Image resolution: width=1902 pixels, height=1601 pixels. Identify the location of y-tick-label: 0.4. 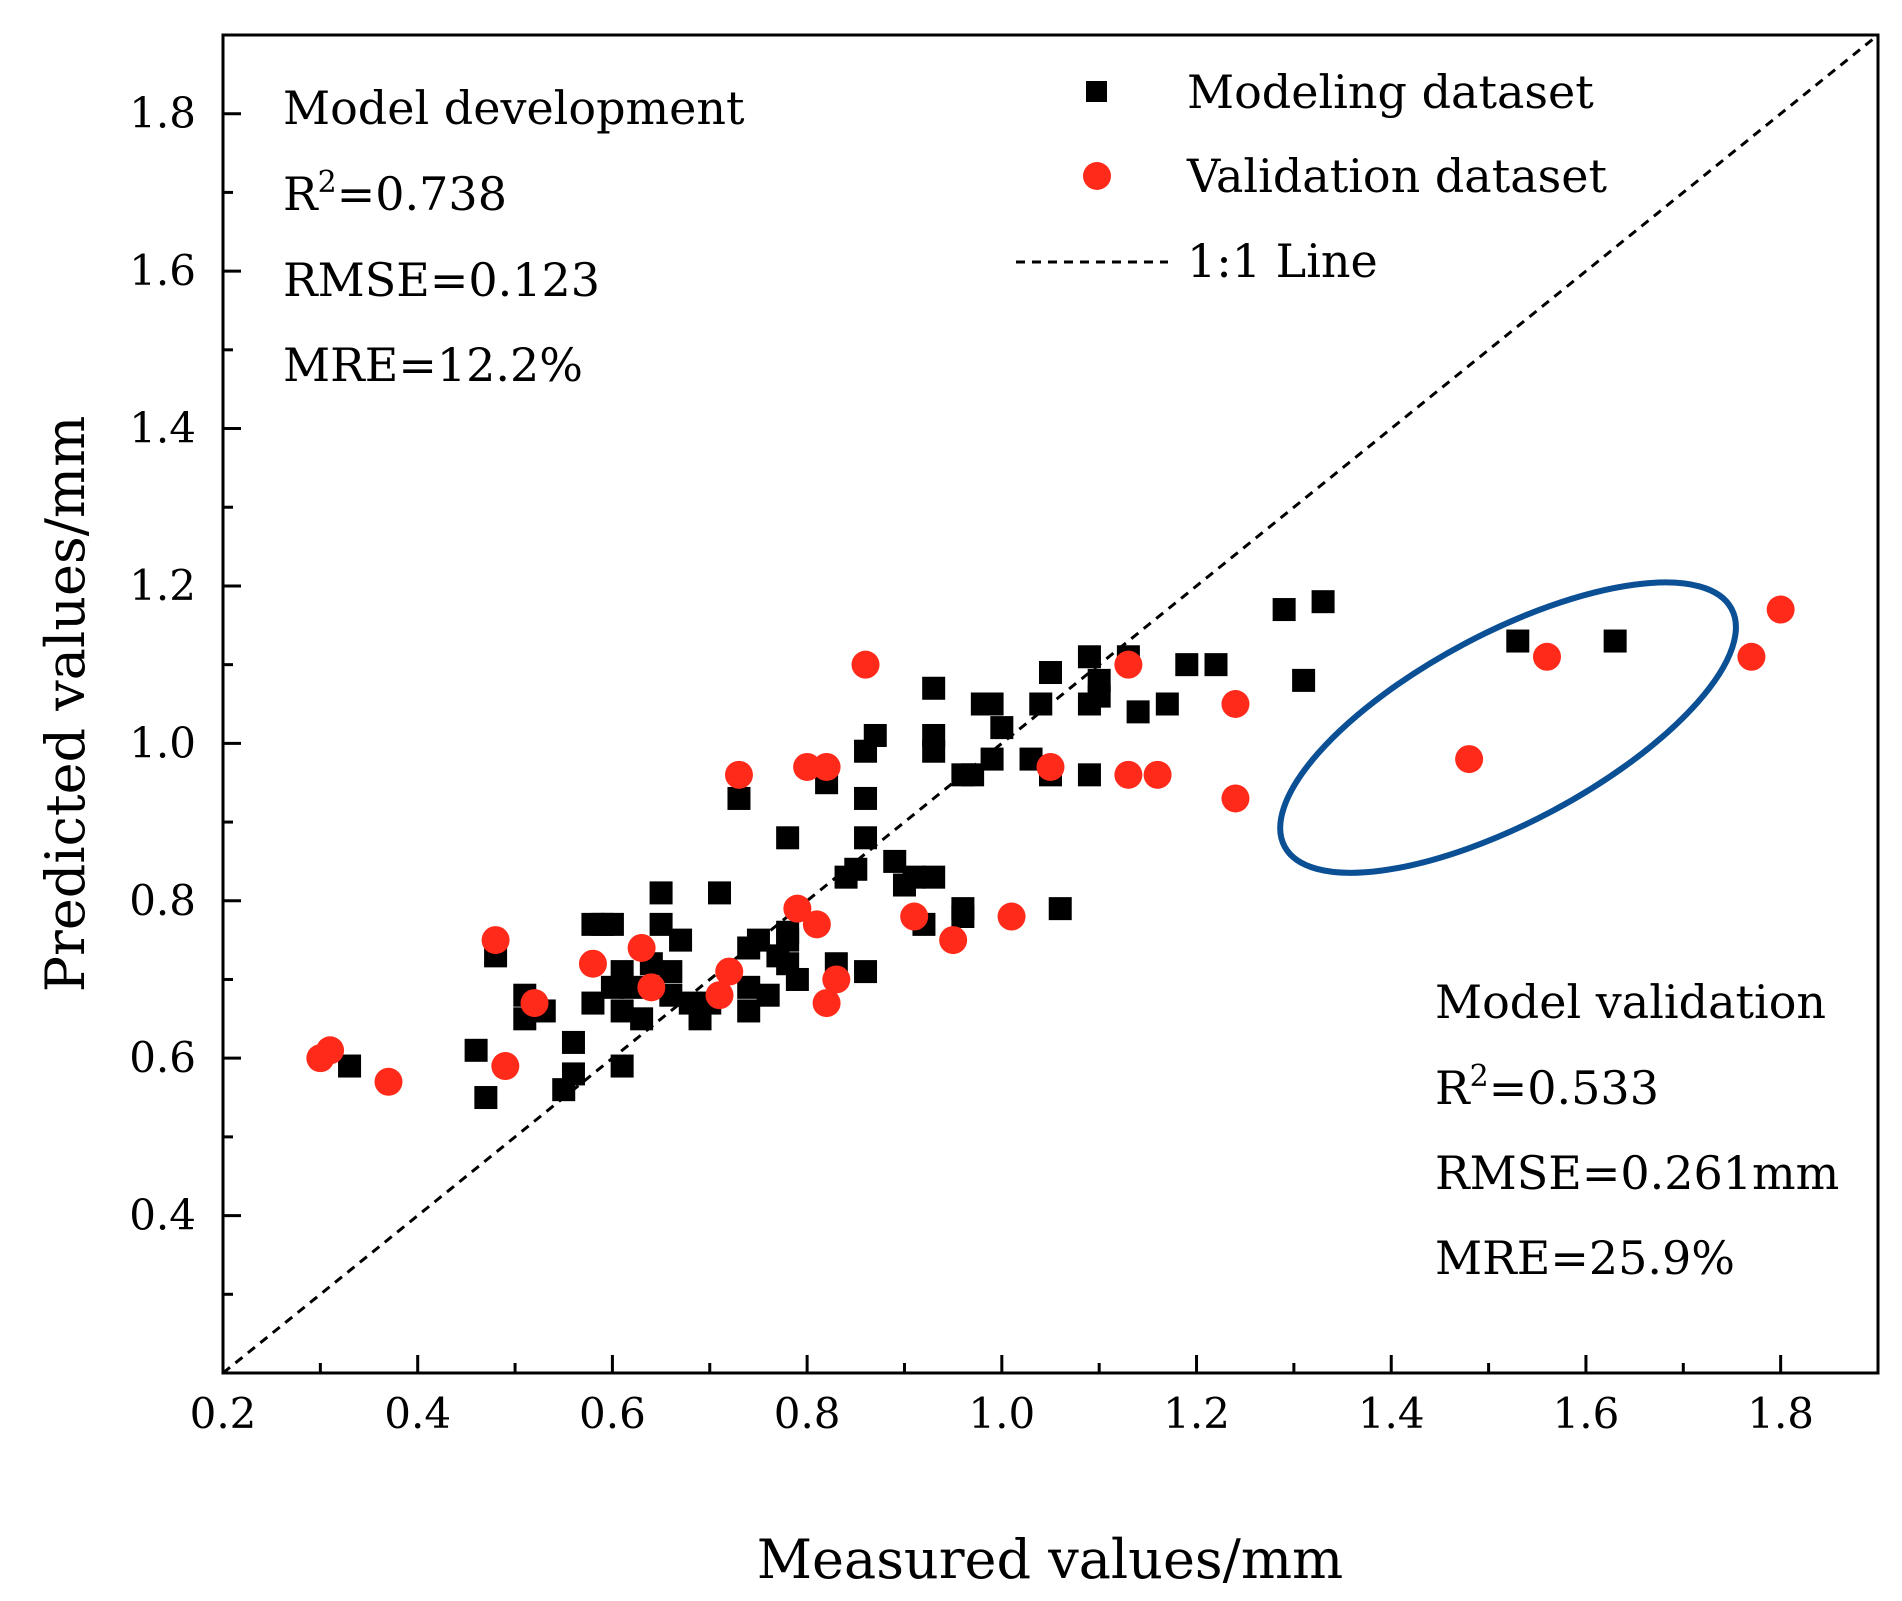
(162, 1215).